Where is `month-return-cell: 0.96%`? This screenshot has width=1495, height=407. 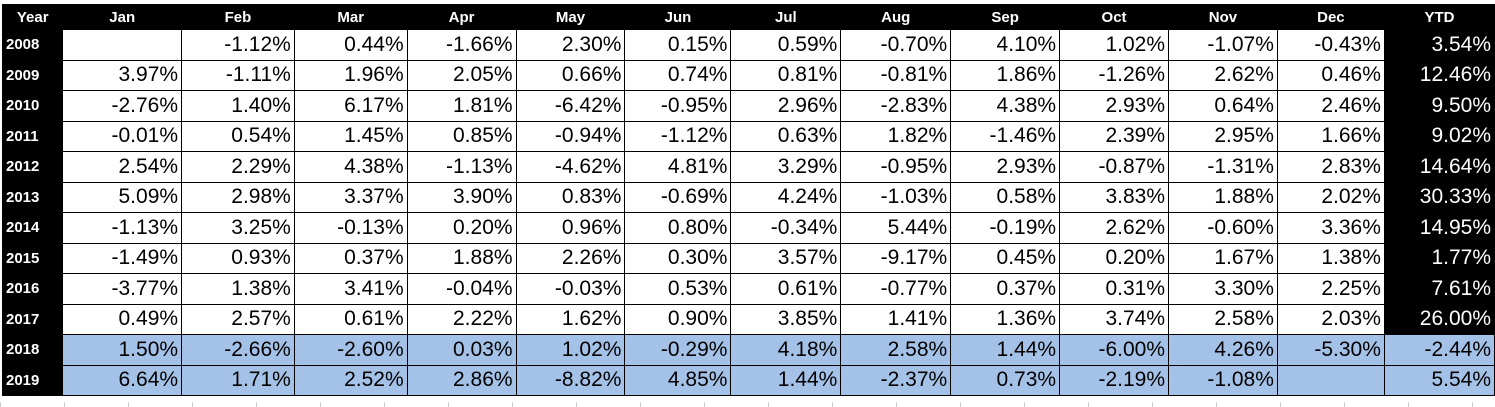 month-return-cell: 0.96% is located at coordinates (570, 228).